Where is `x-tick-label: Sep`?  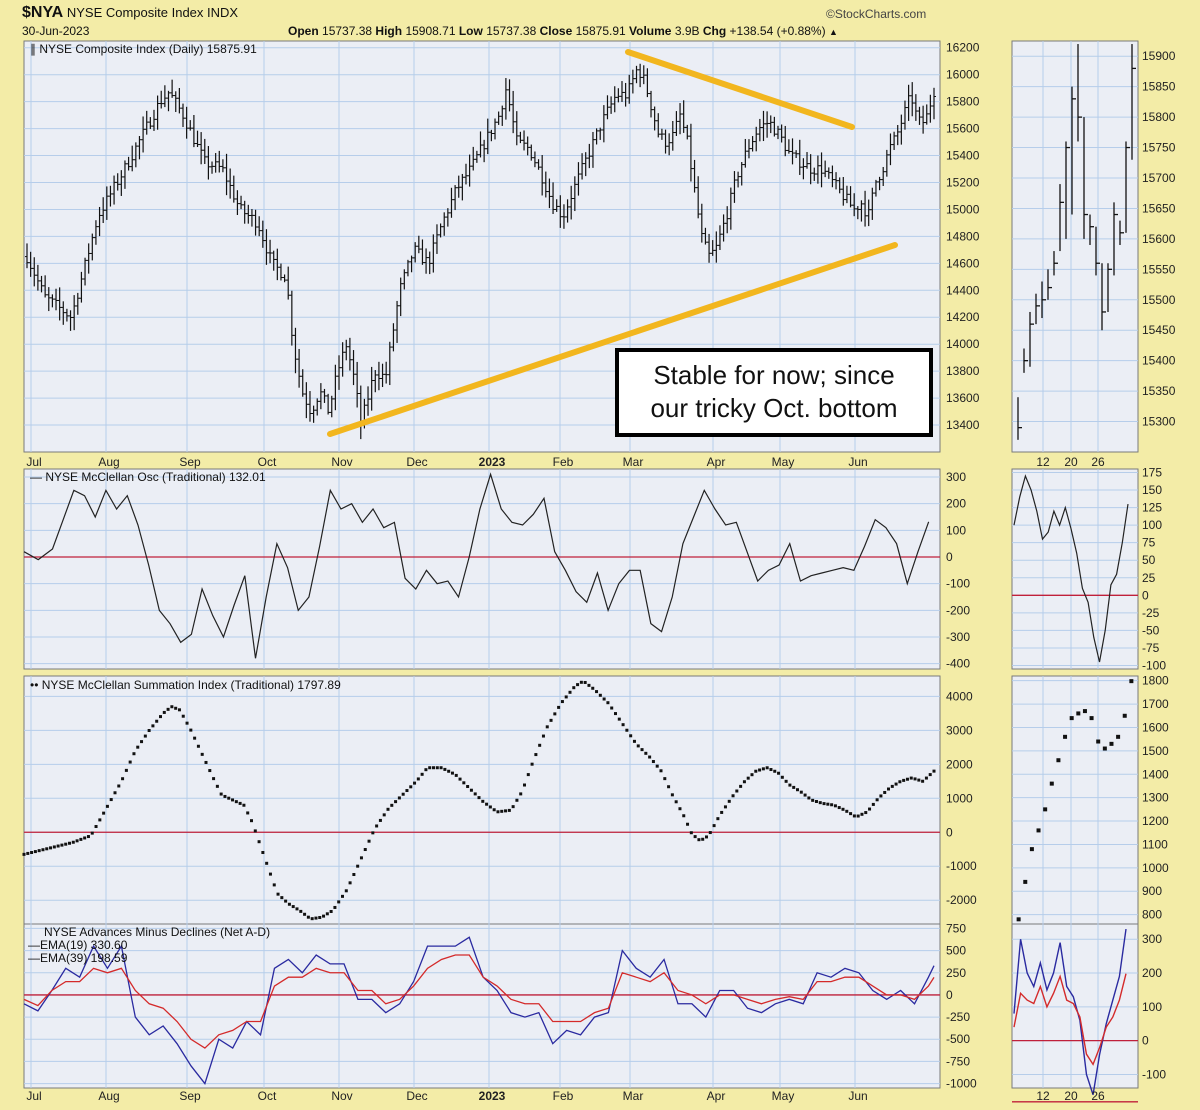
x-tick-label: Sep is located at coordinates (190, 462).